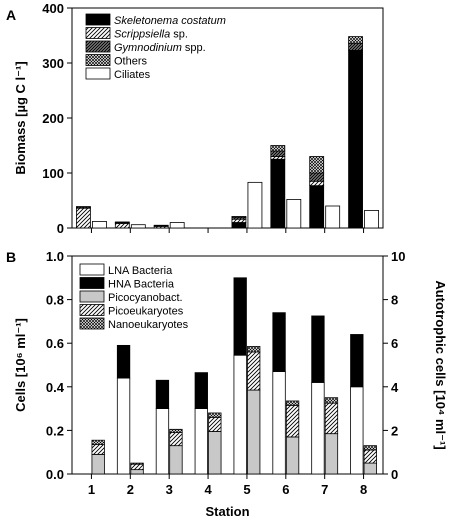  What do you see at coordinates (151, 35) in the screenshot?
I see `legend-label: Scrippsiella sp.` at bounding box center [151, 35].